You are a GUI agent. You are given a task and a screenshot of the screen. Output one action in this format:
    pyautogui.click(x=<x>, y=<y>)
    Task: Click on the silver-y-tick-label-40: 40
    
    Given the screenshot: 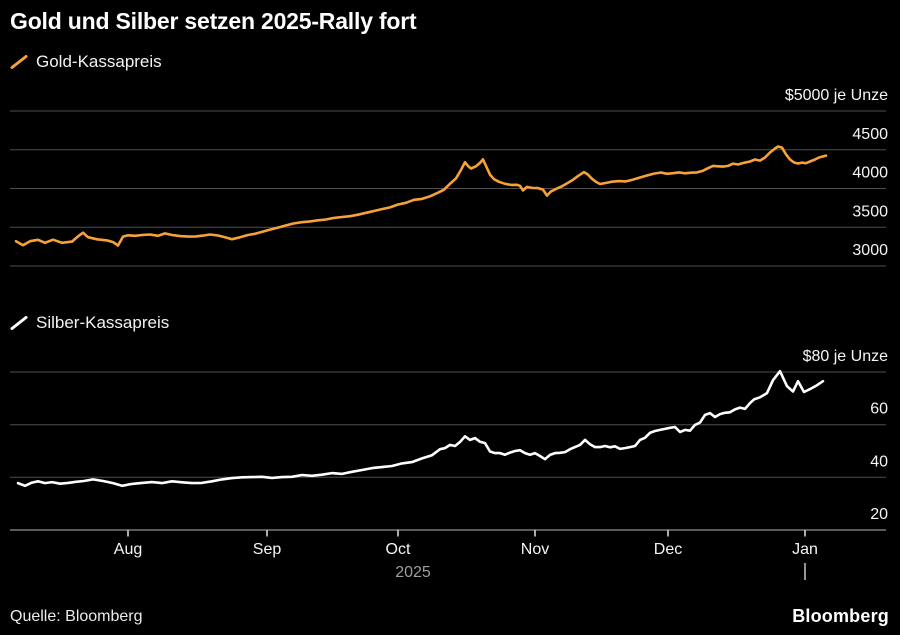 What is the action you would take?
    pyautogui.click(x=879, y=461)
    